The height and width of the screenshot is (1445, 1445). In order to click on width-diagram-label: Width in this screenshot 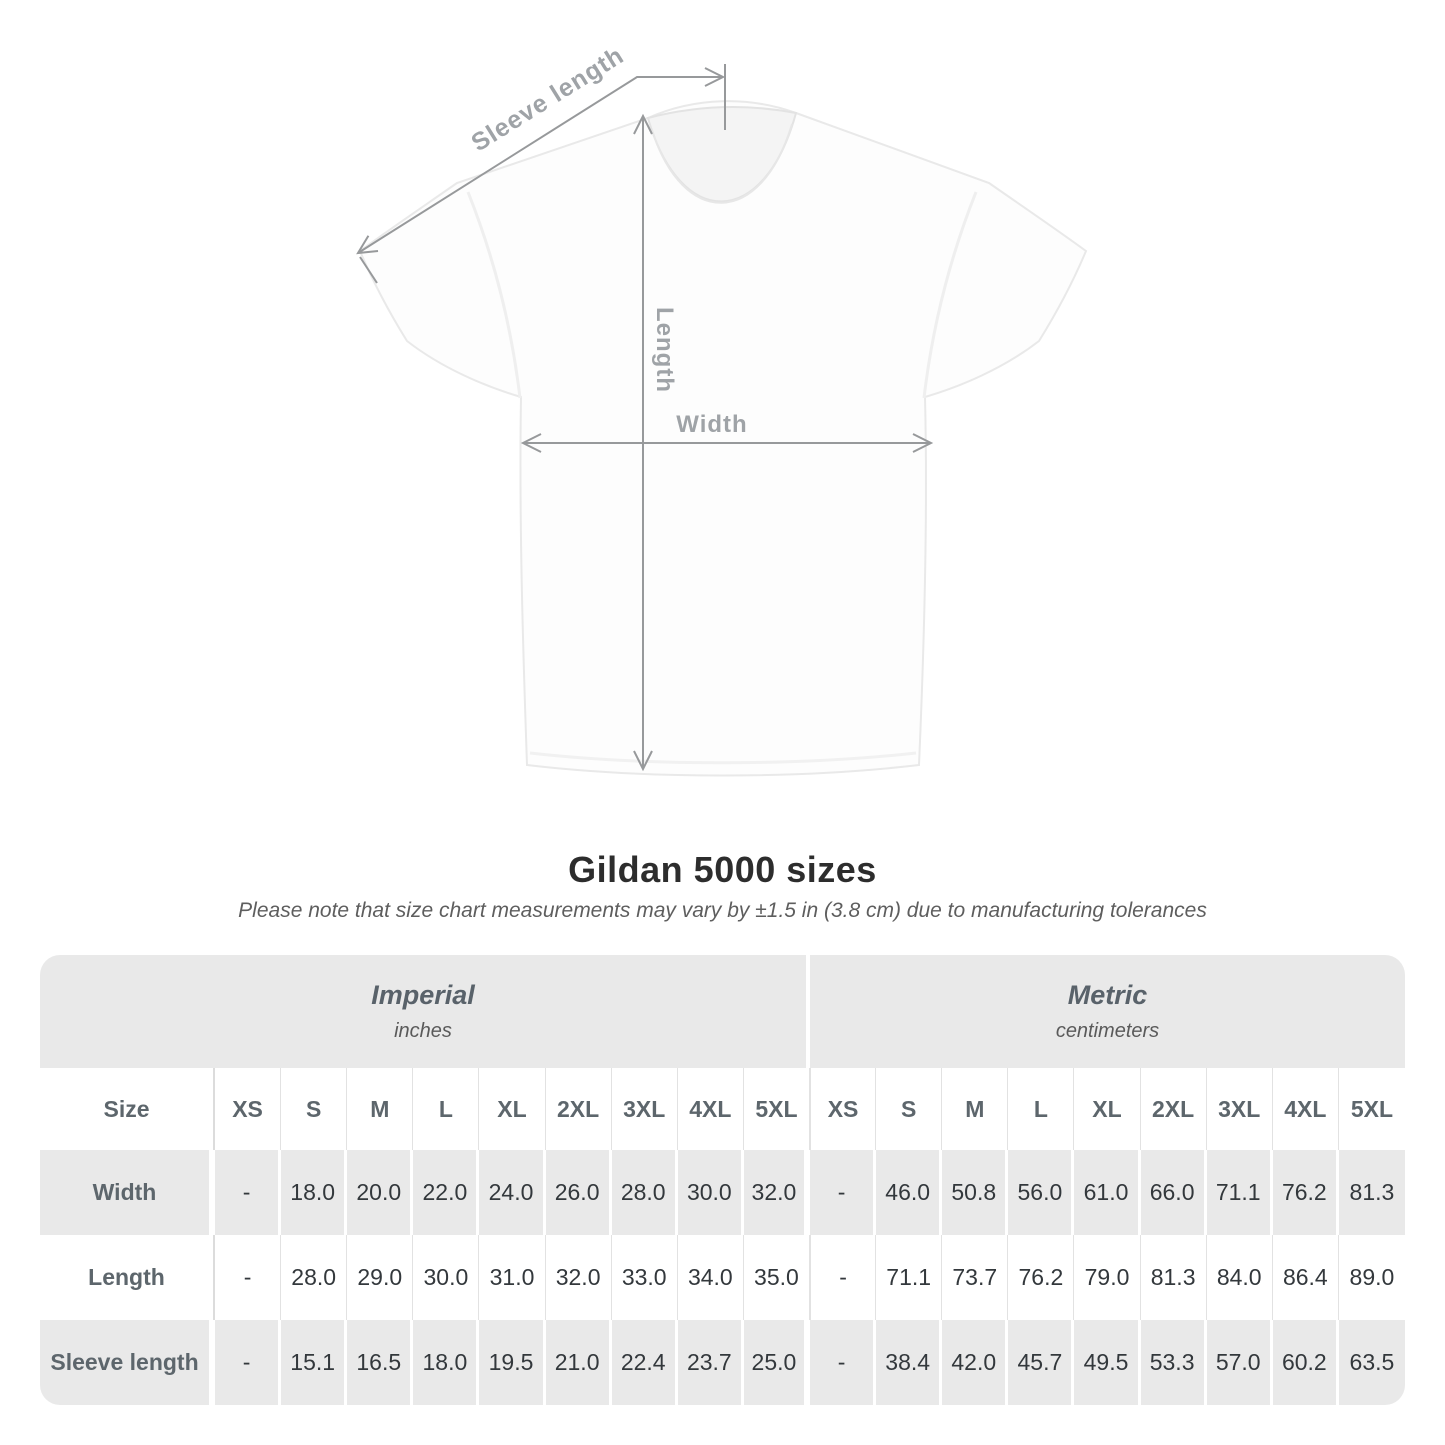, I will do `click(711, 424)`.